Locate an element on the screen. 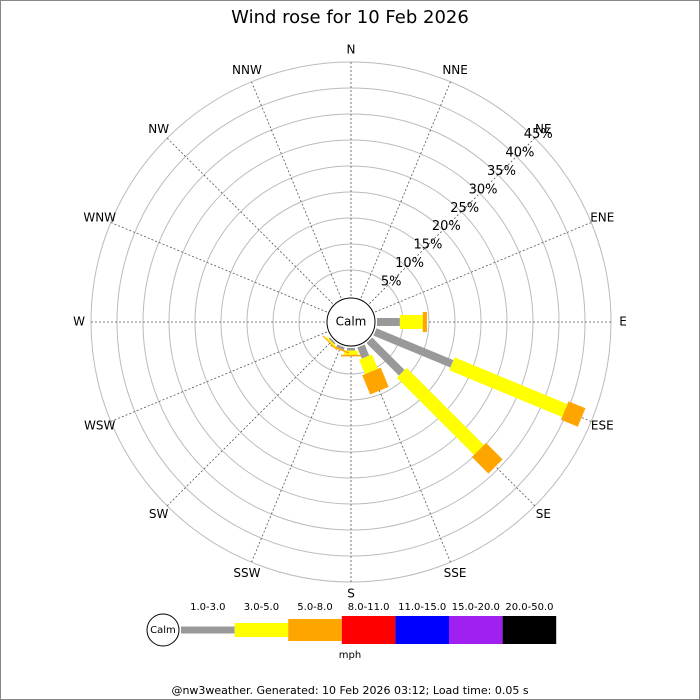 This screenshot has height=700, width=700. chart-title: Wind rose for 10 Feb 2026 is located at coordinates (350, 17).